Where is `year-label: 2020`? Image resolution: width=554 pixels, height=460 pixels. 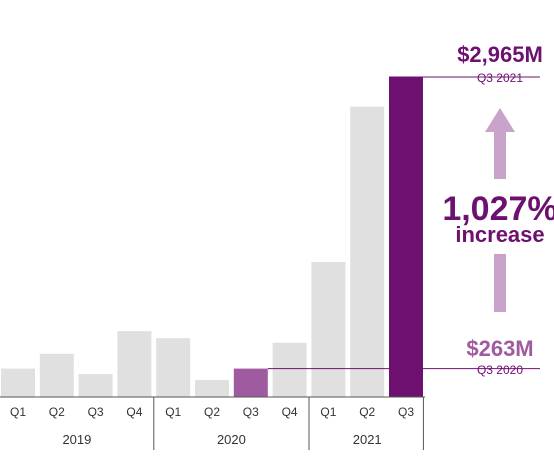
year-label: 2020 is located at coordinates (231, 439).